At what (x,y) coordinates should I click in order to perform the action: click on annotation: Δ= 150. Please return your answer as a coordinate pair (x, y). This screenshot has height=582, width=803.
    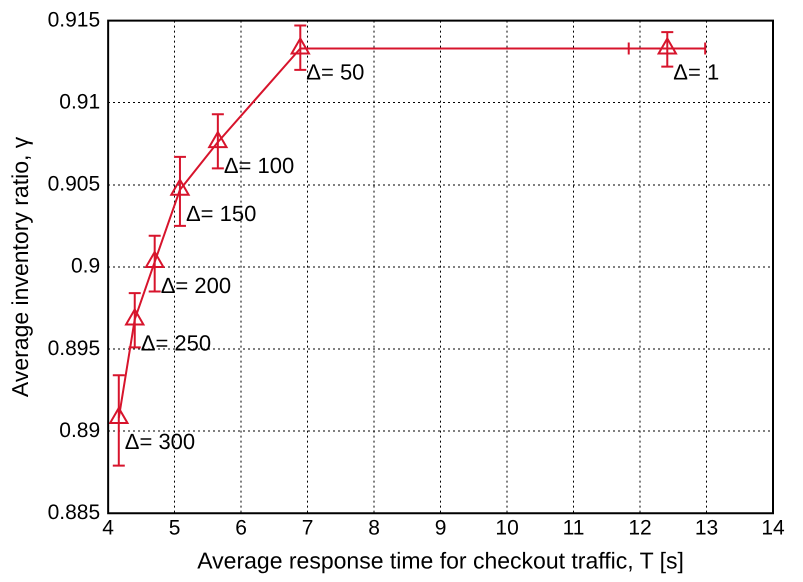
    Looking at the image, I should click on (221, 213).